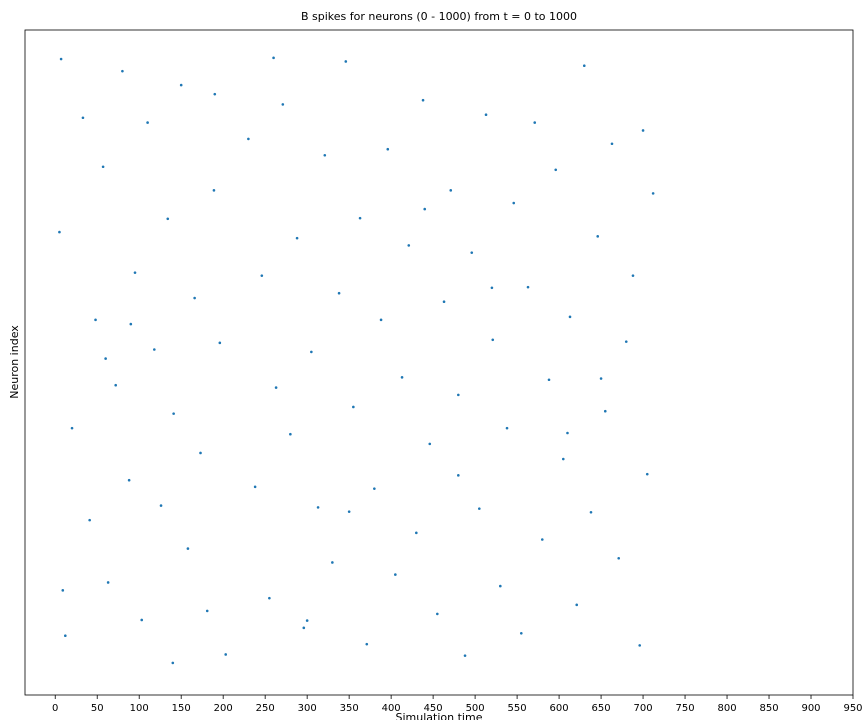 This screenshot has width=864, height=720. What do you see at coordinates (643, 708) in the screenshot?
I see `x-tick-label: 700` at bounding box center [643, 708].